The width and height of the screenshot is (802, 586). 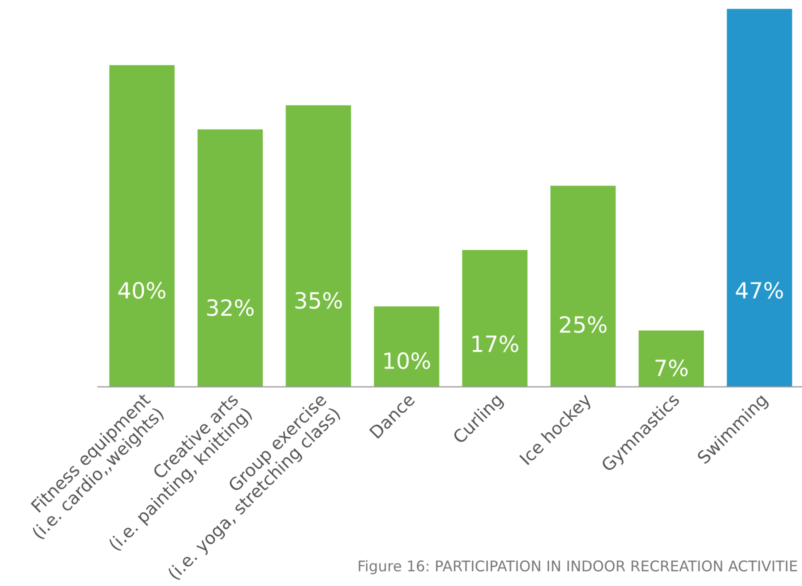 What do you see at coordinates (230, 307) in the screenshot?
I see `data-label: 32%` at bounding box center [230, 307].